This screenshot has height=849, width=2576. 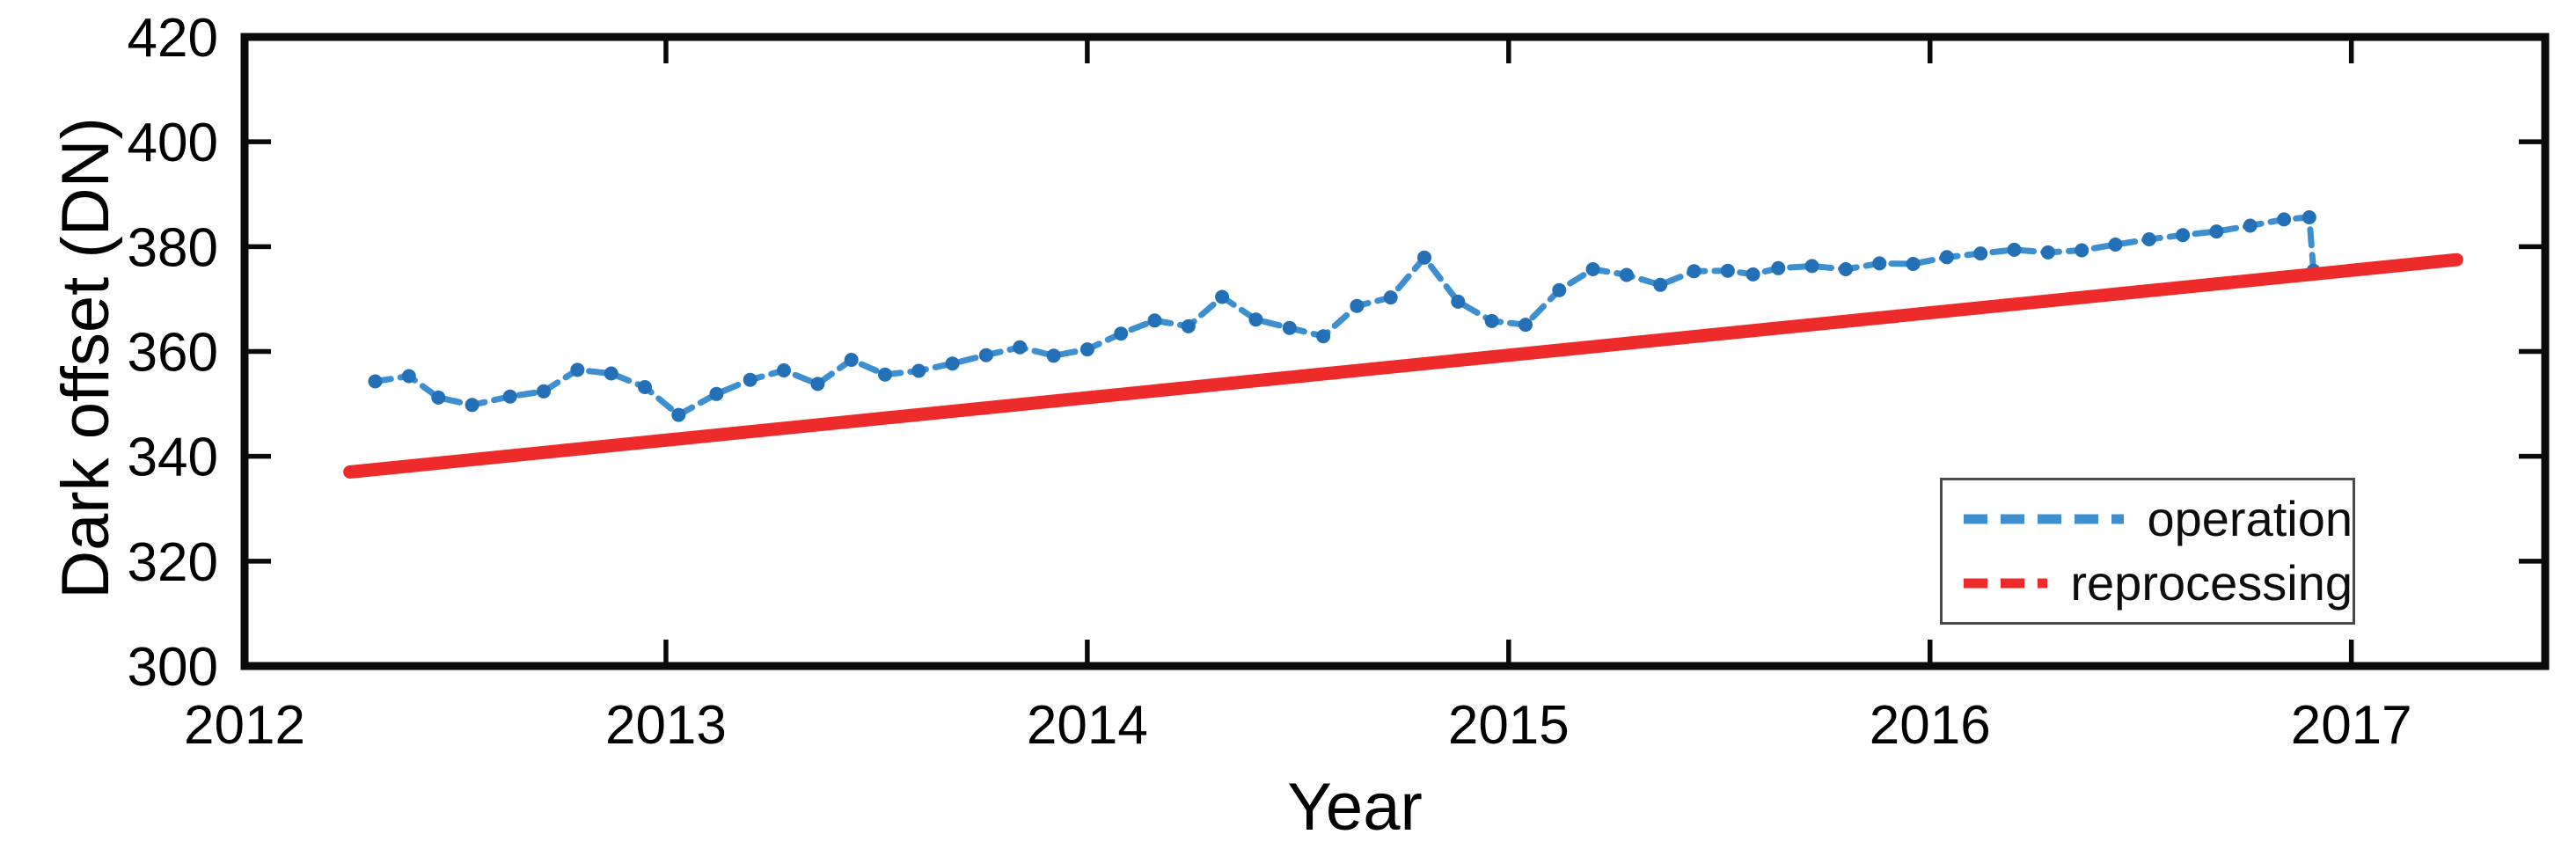 I want to click on y-tick-label: 300, so click(x=173, y=667).